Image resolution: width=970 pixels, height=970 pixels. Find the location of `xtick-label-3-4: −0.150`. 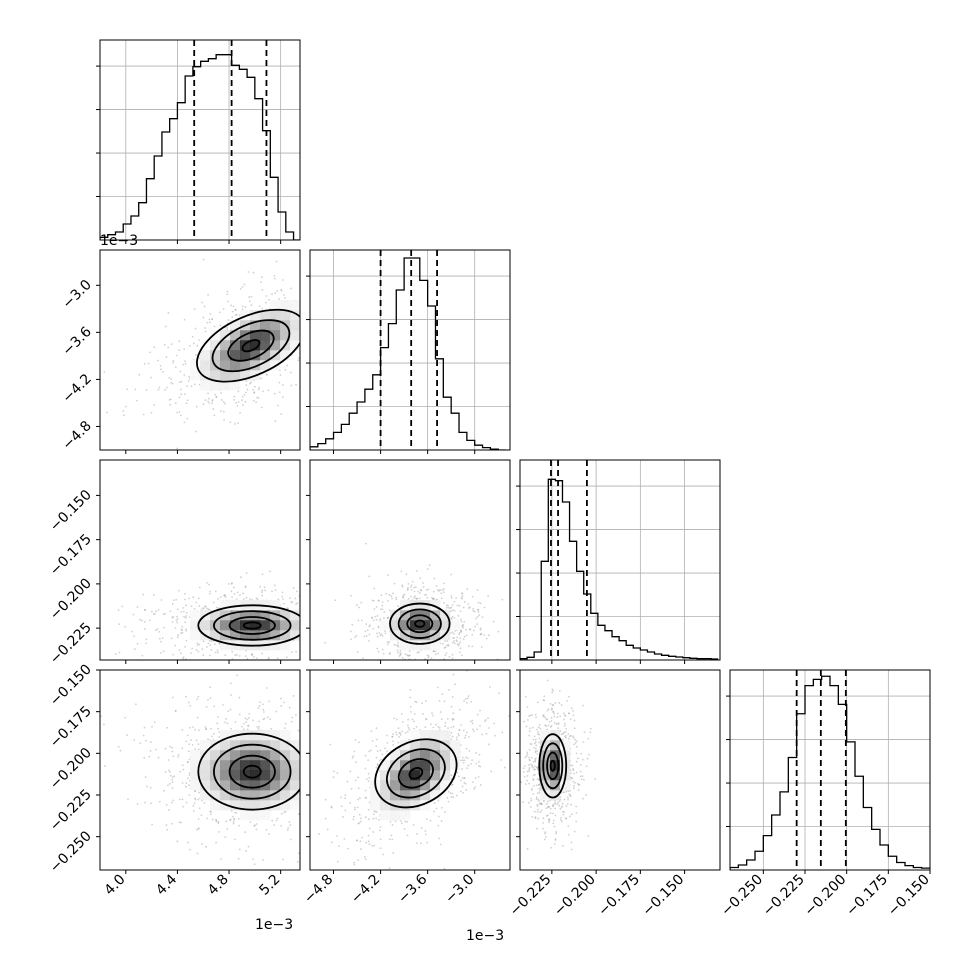

xtick-label-3-4: −0.150 is located at coordinates (909, 896).